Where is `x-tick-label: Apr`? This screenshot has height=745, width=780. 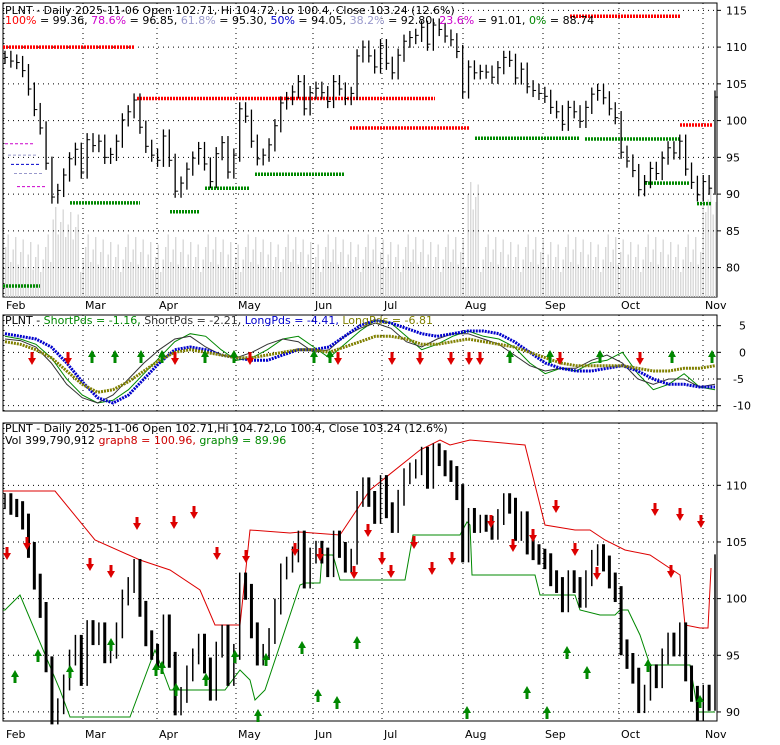
x-tick-label: Apr is located at coordinates (169, 305).